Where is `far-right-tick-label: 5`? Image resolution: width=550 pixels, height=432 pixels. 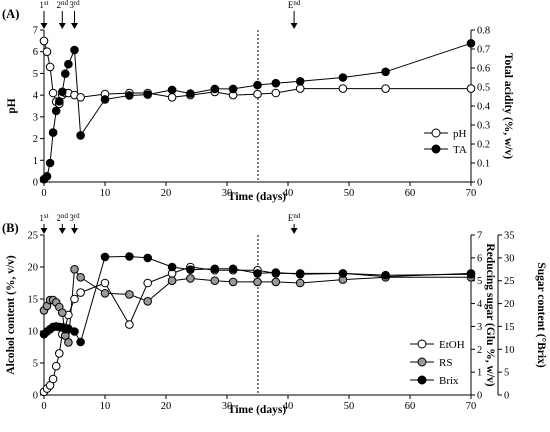
far-right-tick-label: 5 is located at coordinates (506, 373).